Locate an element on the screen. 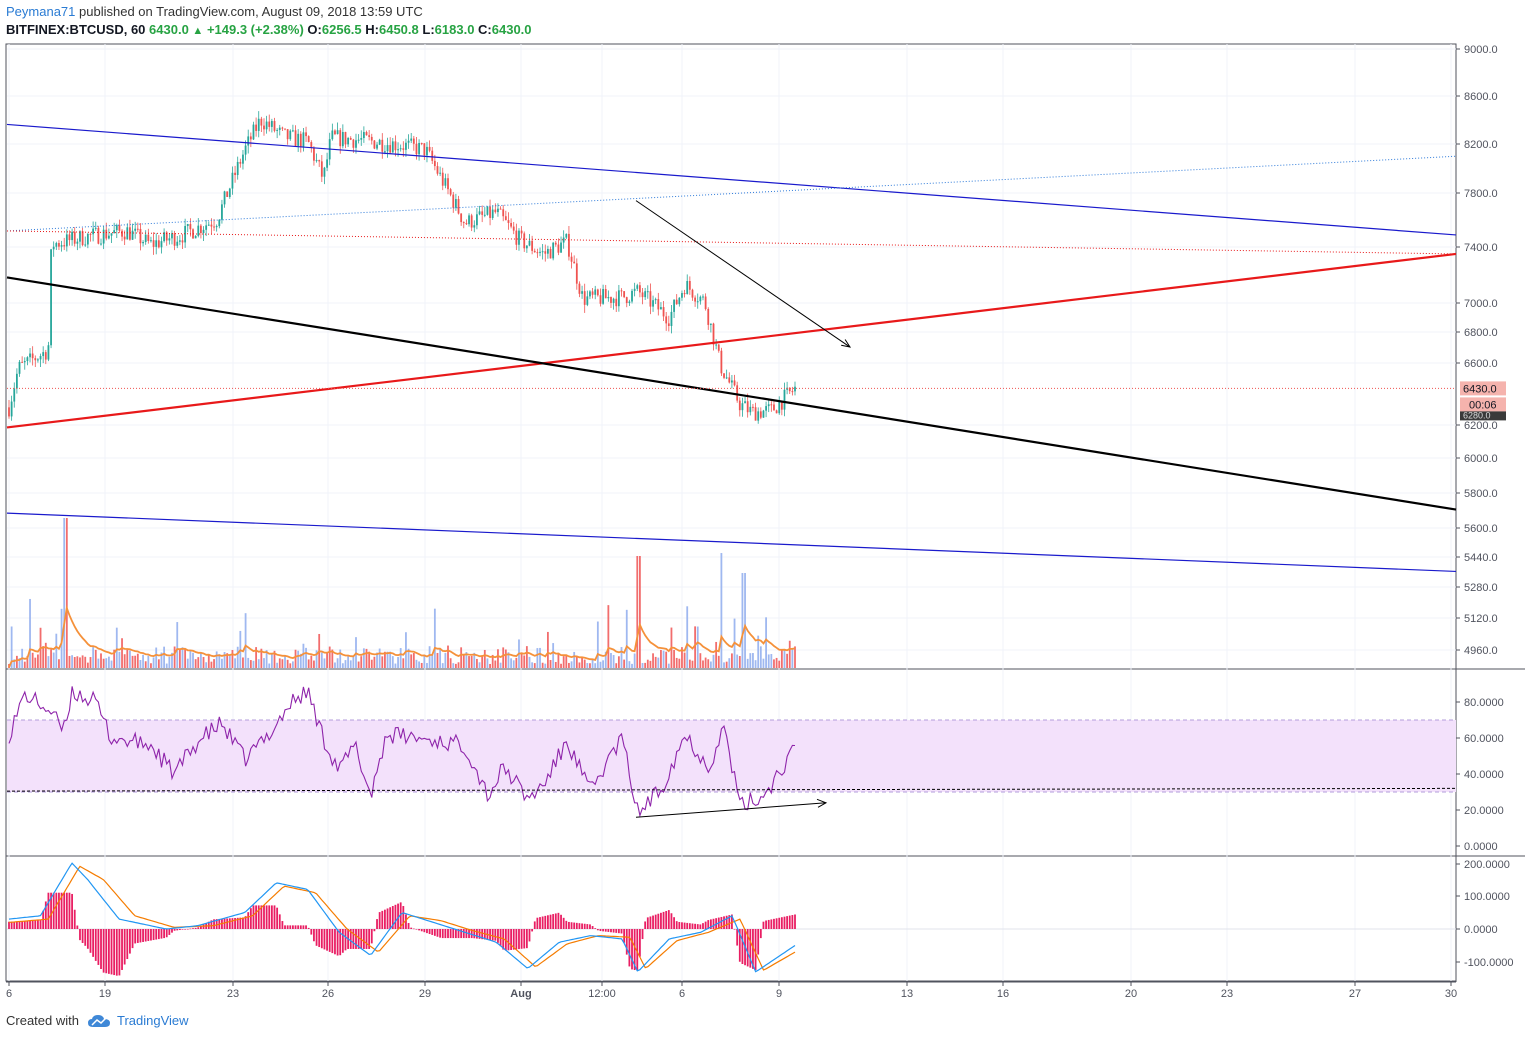 The width and height of the screenshot is (1525, 1039). rsi-tick-label: 80.0000 is located at coordinates (1484, 703).